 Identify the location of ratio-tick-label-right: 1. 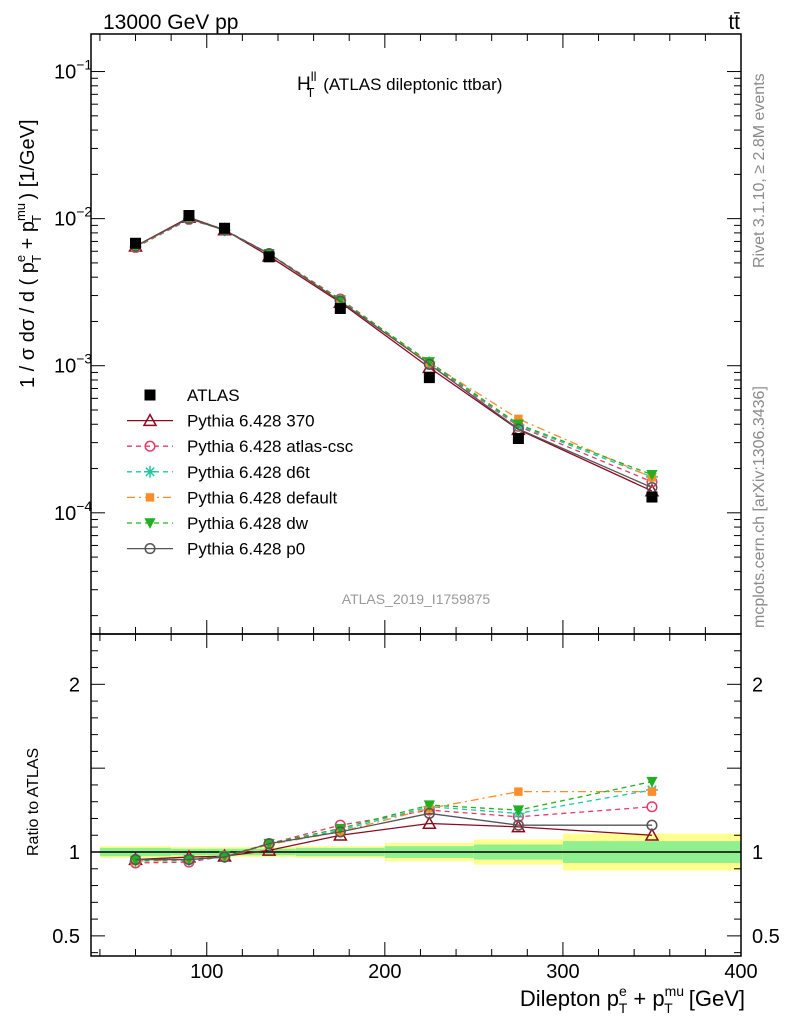
(757, 853).